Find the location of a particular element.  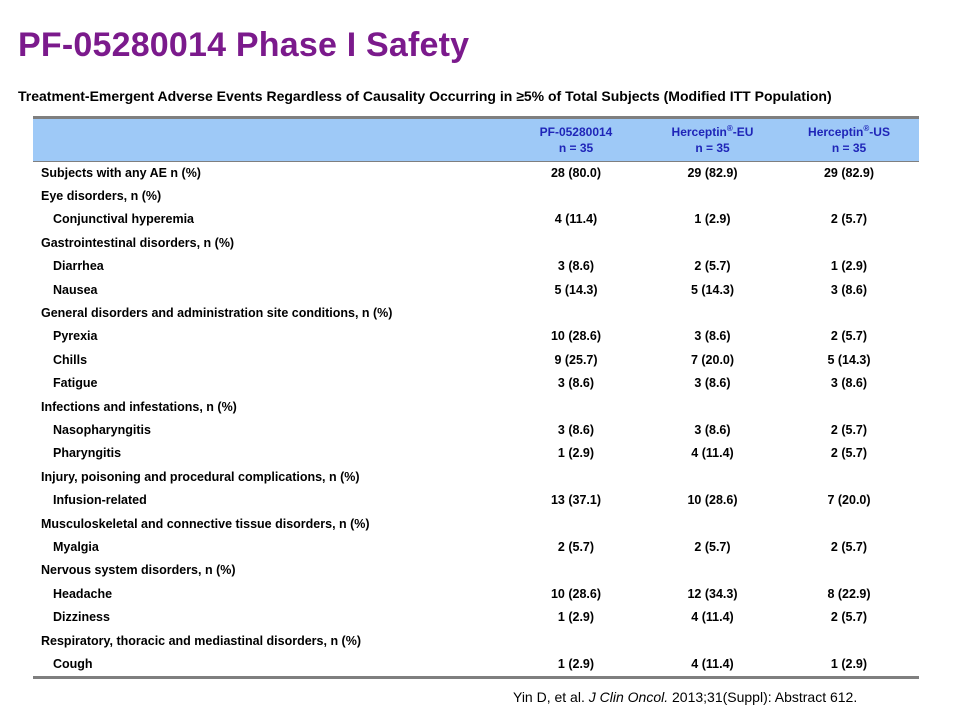

citation-journal: J Clin Oncol. is located at coordinates (628, 697).